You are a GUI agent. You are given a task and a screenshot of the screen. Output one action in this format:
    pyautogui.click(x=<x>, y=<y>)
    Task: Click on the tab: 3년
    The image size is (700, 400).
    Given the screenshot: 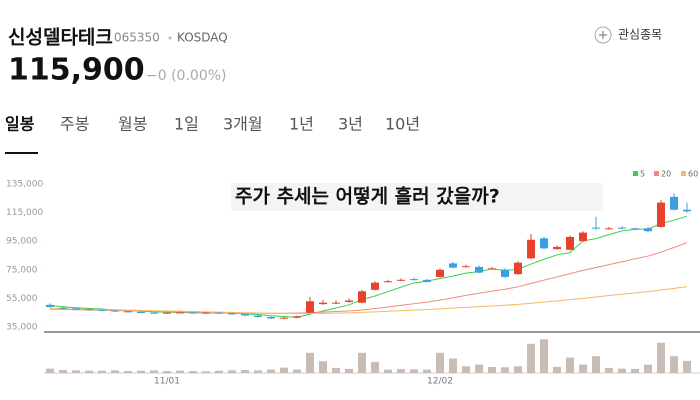 What is the action you would take?
    pyautogui.click(x=350, y=124)
    